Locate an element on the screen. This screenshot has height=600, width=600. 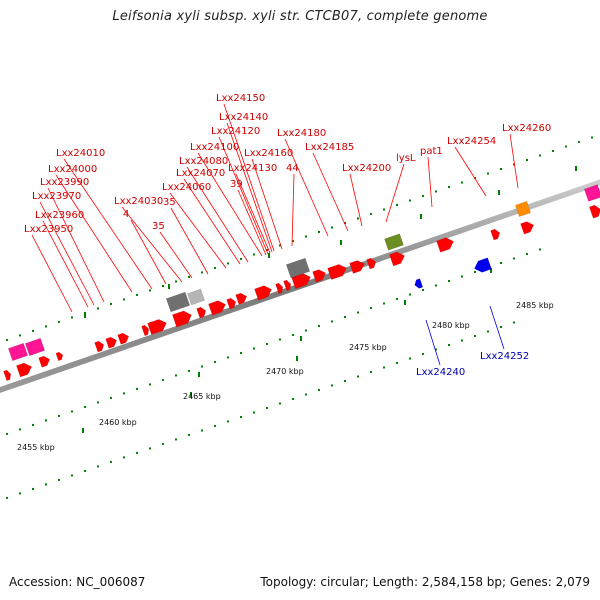
scale-label: 2485 kbp is located at coordinates (535, 305).